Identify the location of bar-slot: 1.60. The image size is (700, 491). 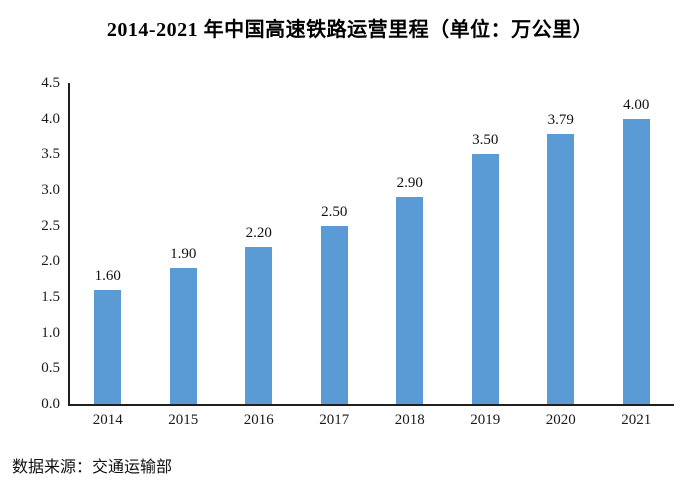
(108, 243).